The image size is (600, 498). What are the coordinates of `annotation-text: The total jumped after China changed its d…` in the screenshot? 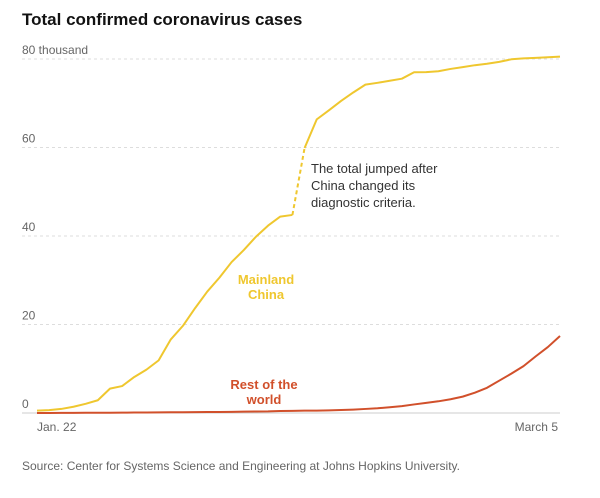 It's located at (374, 185).